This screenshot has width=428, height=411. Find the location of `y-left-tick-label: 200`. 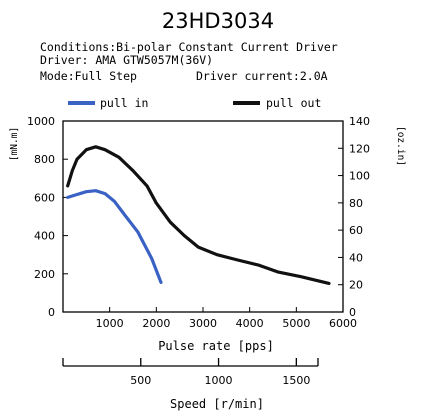

y-left-tick-label: 200 is located at coordinates (44, 274).